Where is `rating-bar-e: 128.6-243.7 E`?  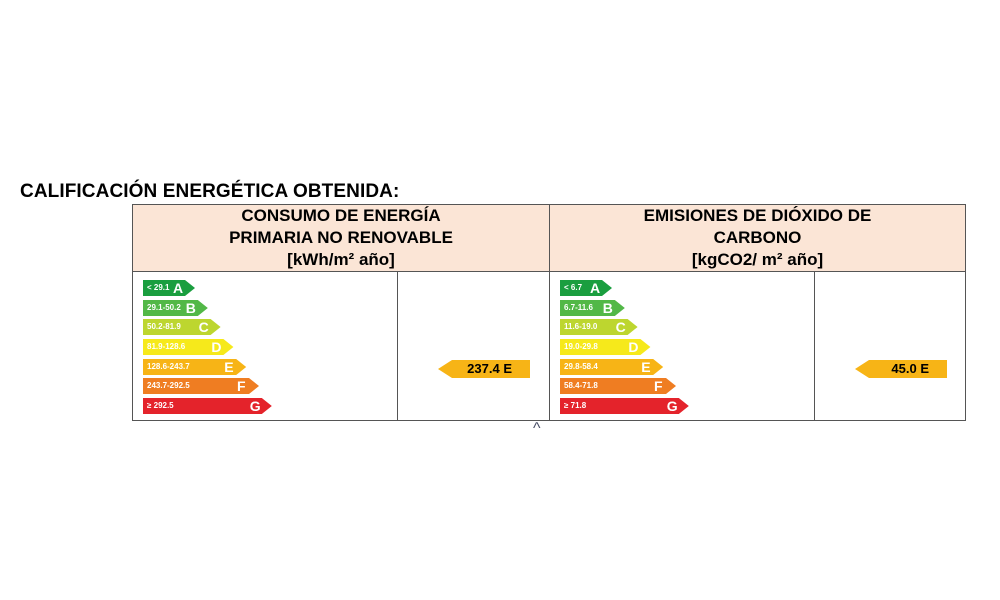 rating-bar-e: 128.6-243.7 E is located at coordinates (195, 366).